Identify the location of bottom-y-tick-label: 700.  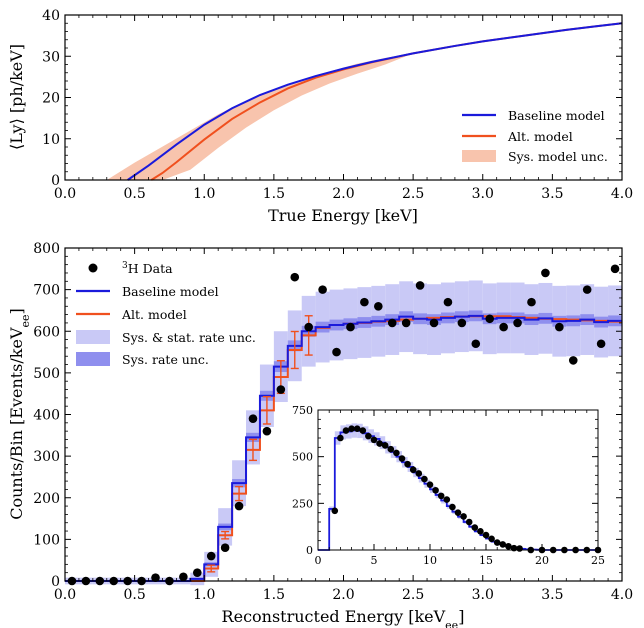
(46, 291).